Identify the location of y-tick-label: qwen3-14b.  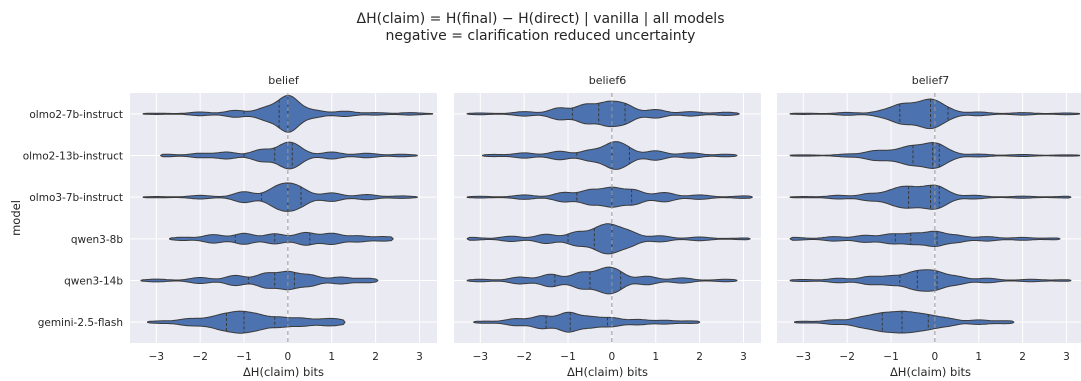
(93, 282).